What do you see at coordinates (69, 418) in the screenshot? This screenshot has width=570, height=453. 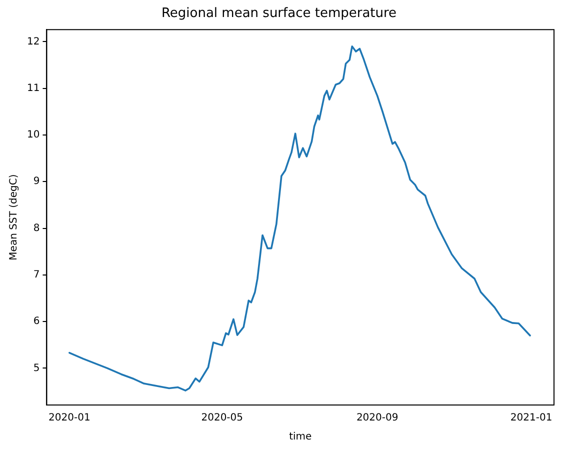 I see `x-tick-label: 2020-01` at bounding box center [69, 418].